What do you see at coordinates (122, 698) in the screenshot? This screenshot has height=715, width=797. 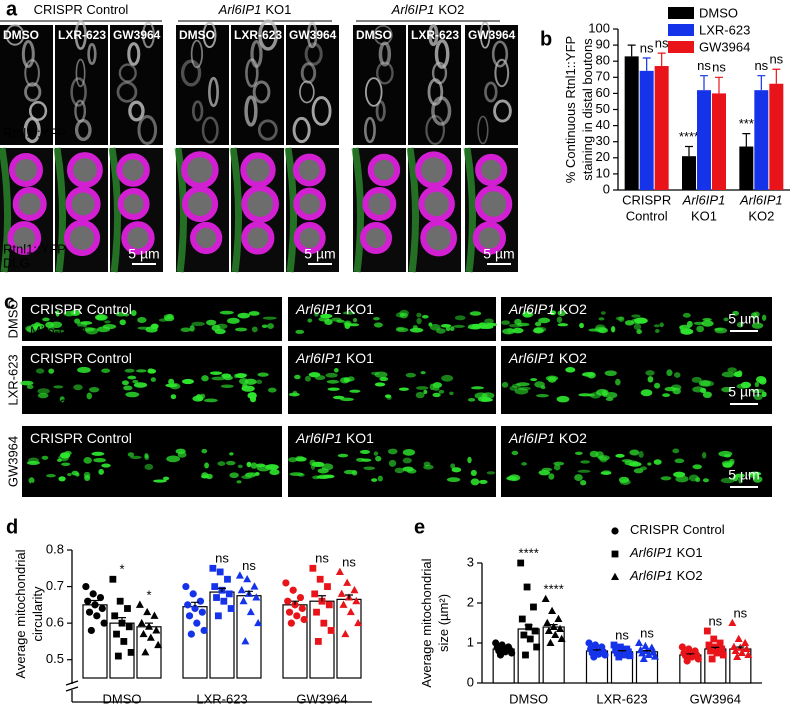 I see `x-tick-label: DMSO` at bounding box center [122, 698].